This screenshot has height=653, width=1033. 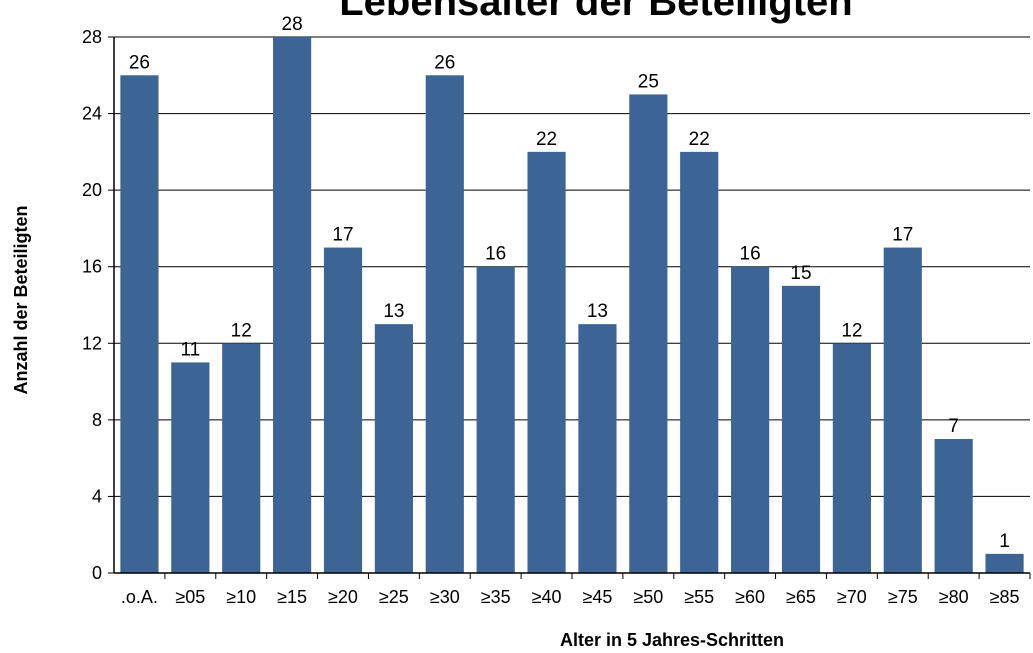 What do you see at coordinates (292, 597) in the screenshot?
I see `x-tick-label: ≥15` at bounding box center [292, 597].